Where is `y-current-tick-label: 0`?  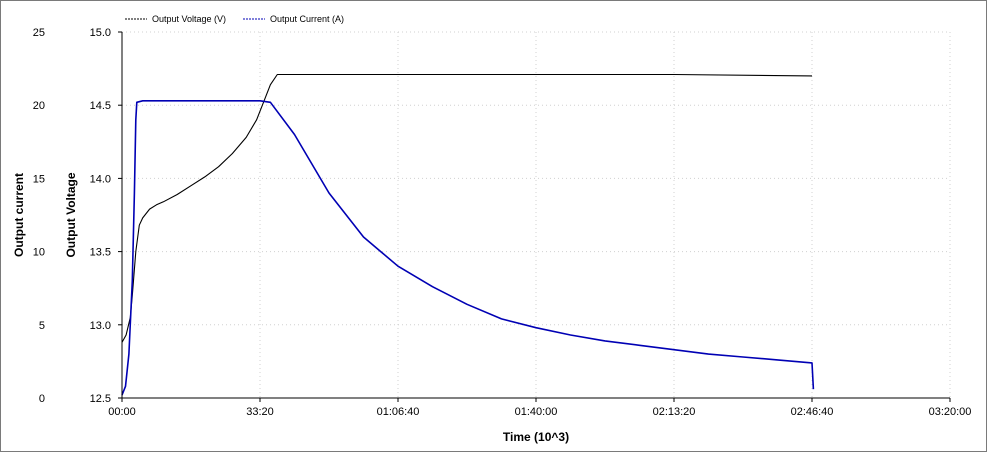
y-current-tick-label: 0 is located at coordinates (42, 399).